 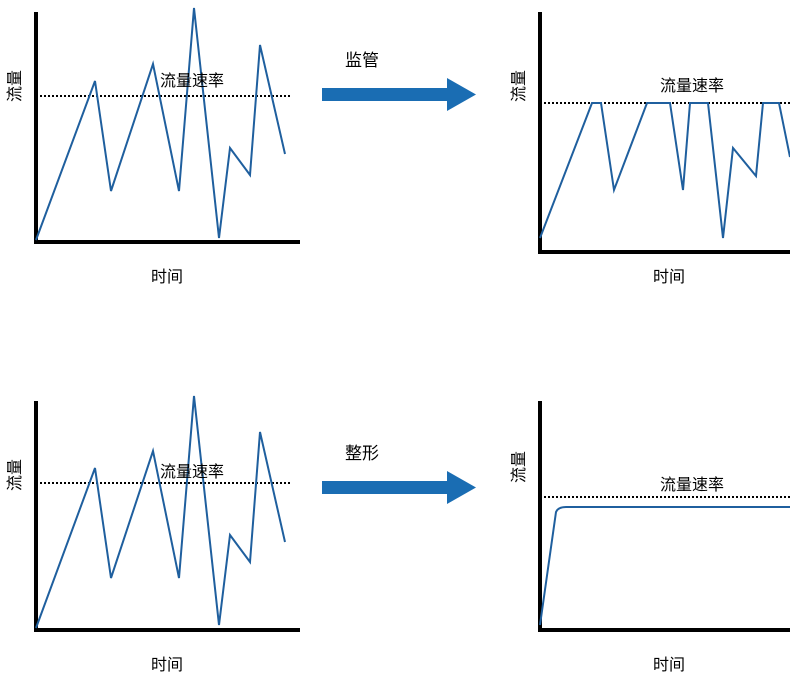 I want to click on shaping-label: 整形, so click(x=362, y=454).